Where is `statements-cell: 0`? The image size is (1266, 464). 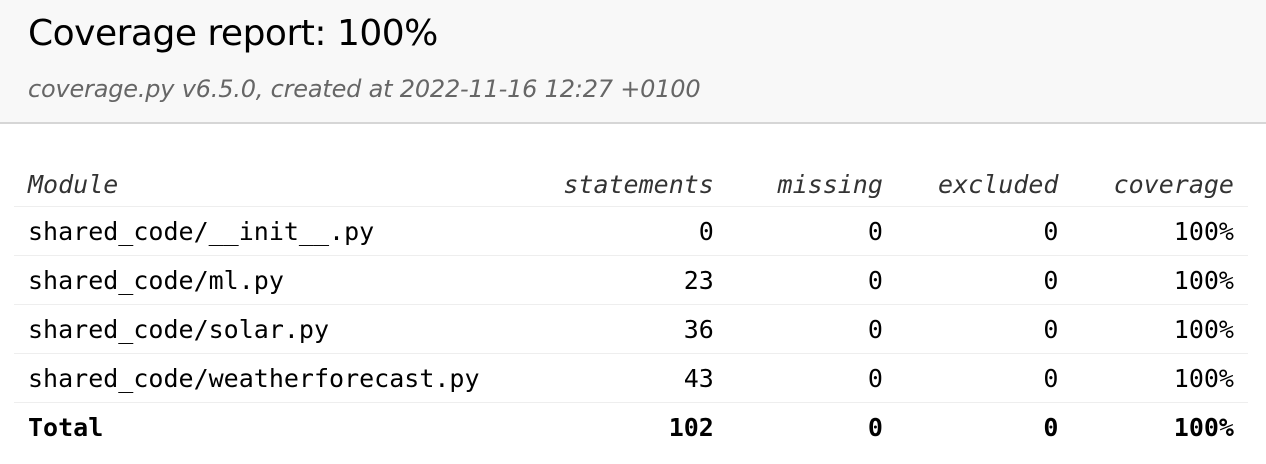 statements-cell: 0 is located at coordinates (630, 231).